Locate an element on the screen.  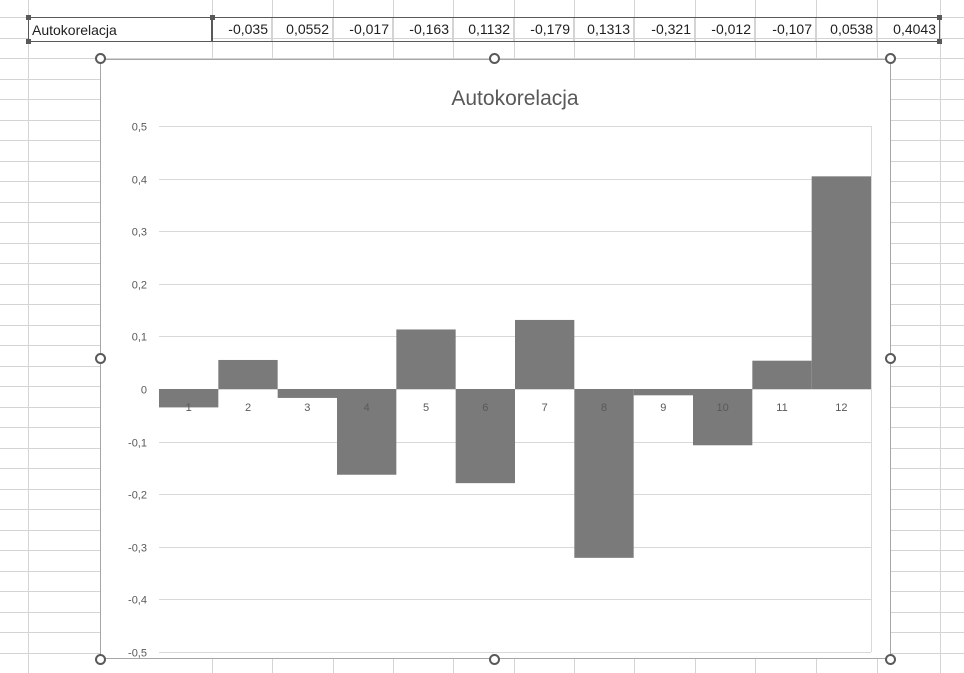
value-cell: -0,321 is located at coordinates (664, 29).